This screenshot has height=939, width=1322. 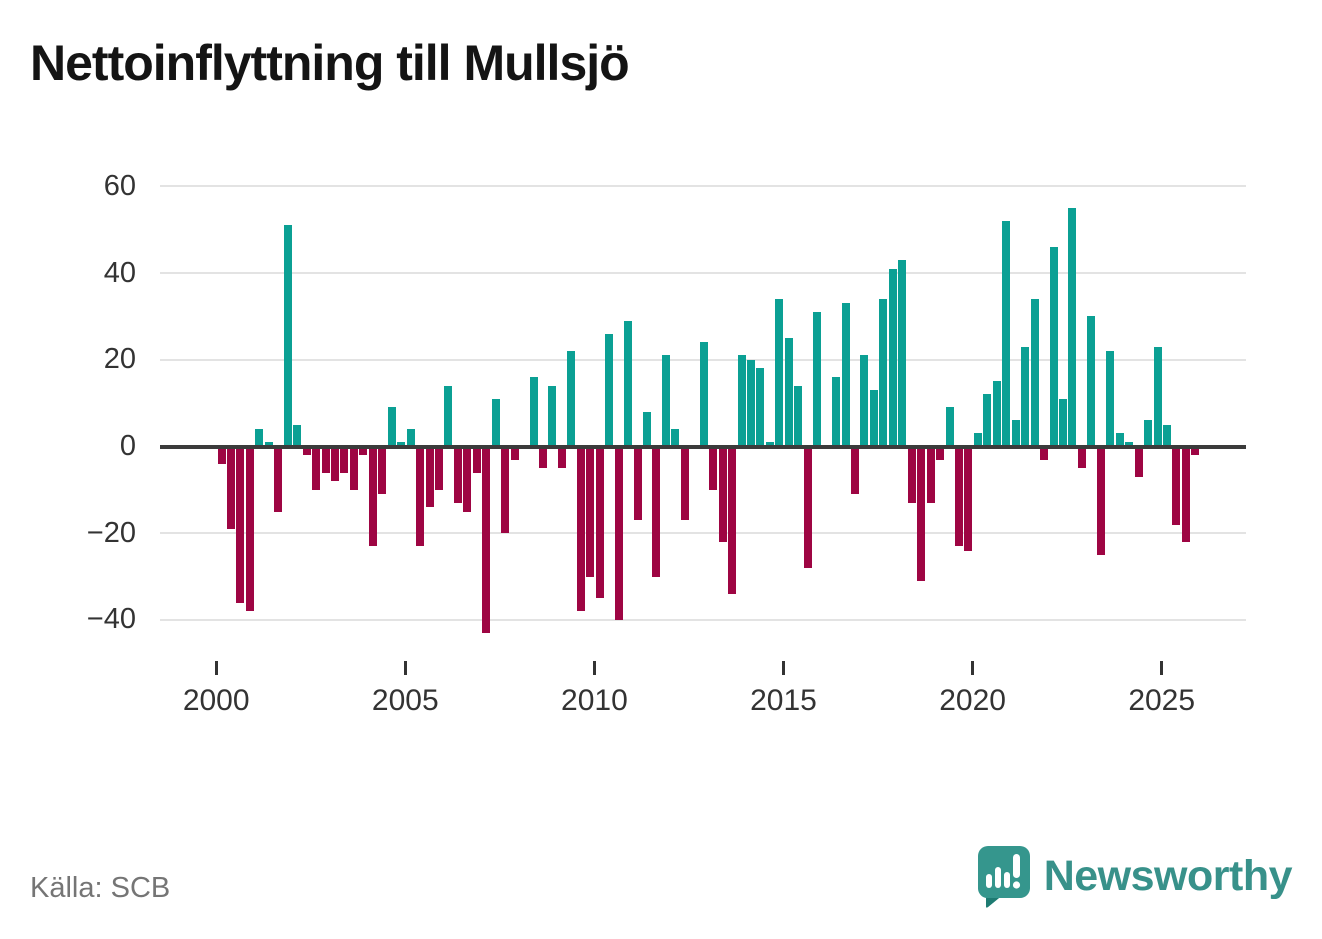 What do you see at coordinates (1162, 700) in the screenshot?
I see `x-tick-label: 2025` at bounding box center [1162, 700].